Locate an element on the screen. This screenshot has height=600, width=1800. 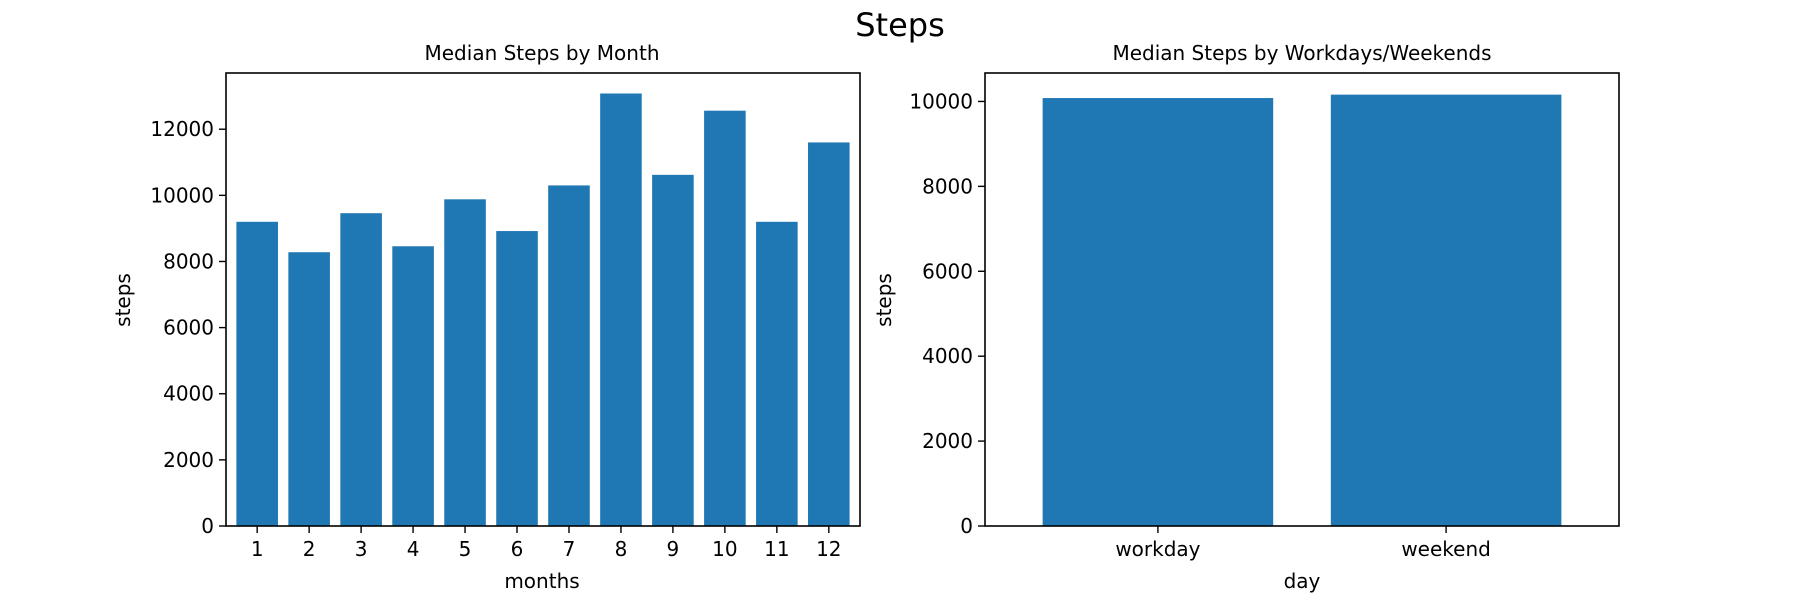
x-axis-label: day is located at coordinates (1302, 581).